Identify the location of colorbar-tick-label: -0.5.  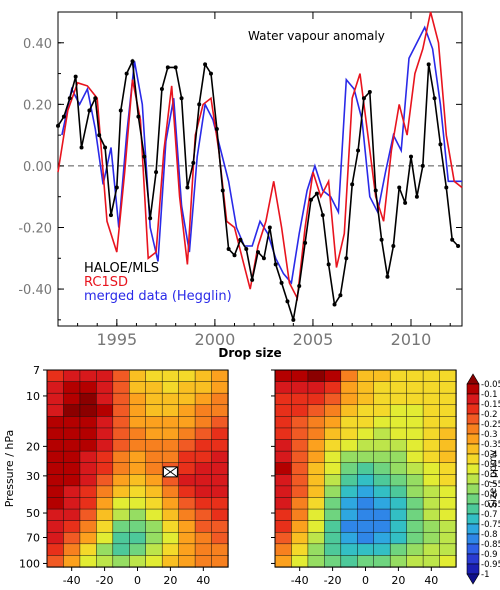
(489, 475).